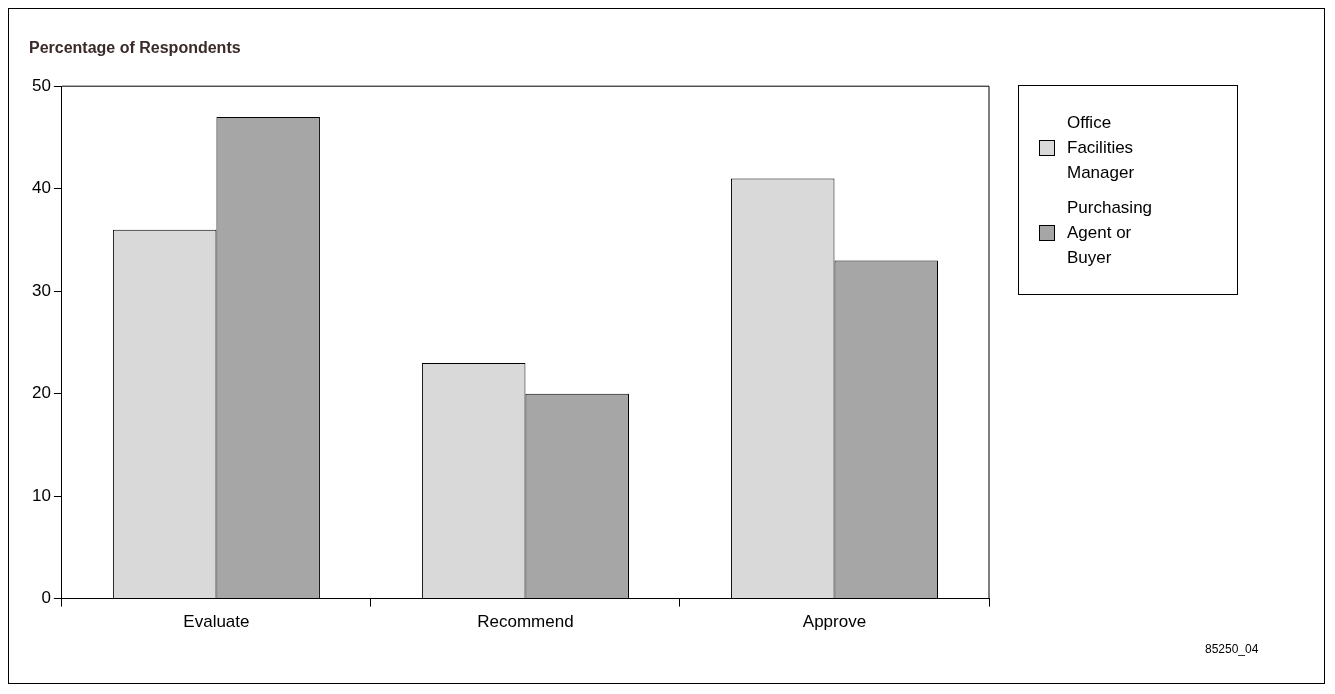 The width and height of the screenshot is (1335, 694). What do you see at coordinates (46, 598) in the screenshot?
I see `y-tick-label: 0` at bounding box center [46, 598].